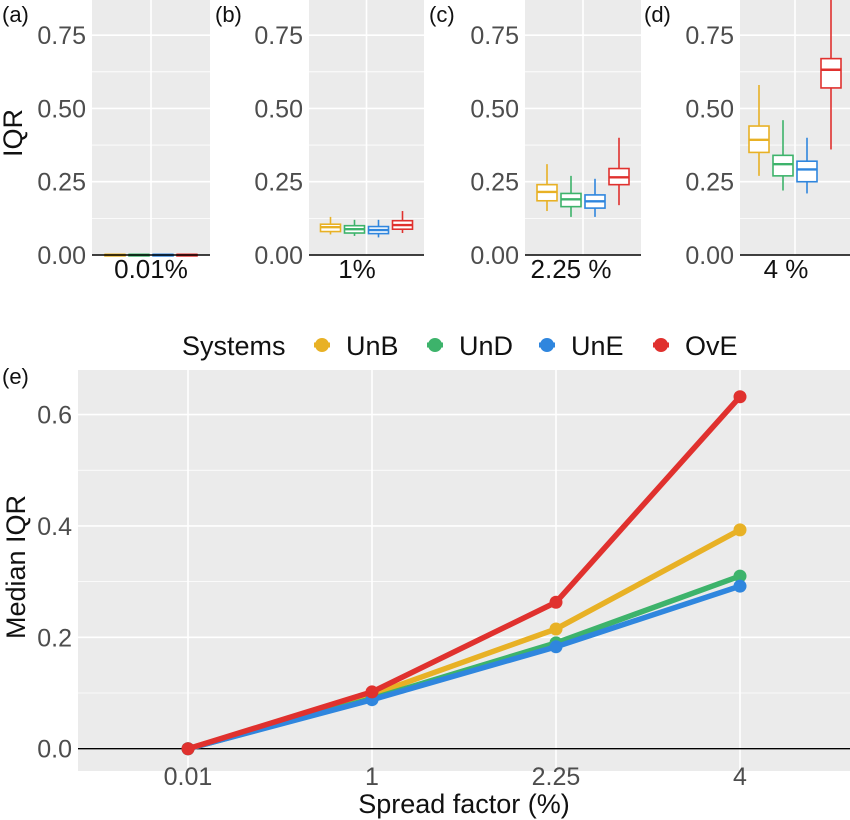 This screenshot has width=850, height=820. What do you see at coordinates (535, 142) in the screenshot?
I see `panel-c: (c) 2.25 % 0.00 0.25 0.50 0.75` at bounding box center [535, 142].